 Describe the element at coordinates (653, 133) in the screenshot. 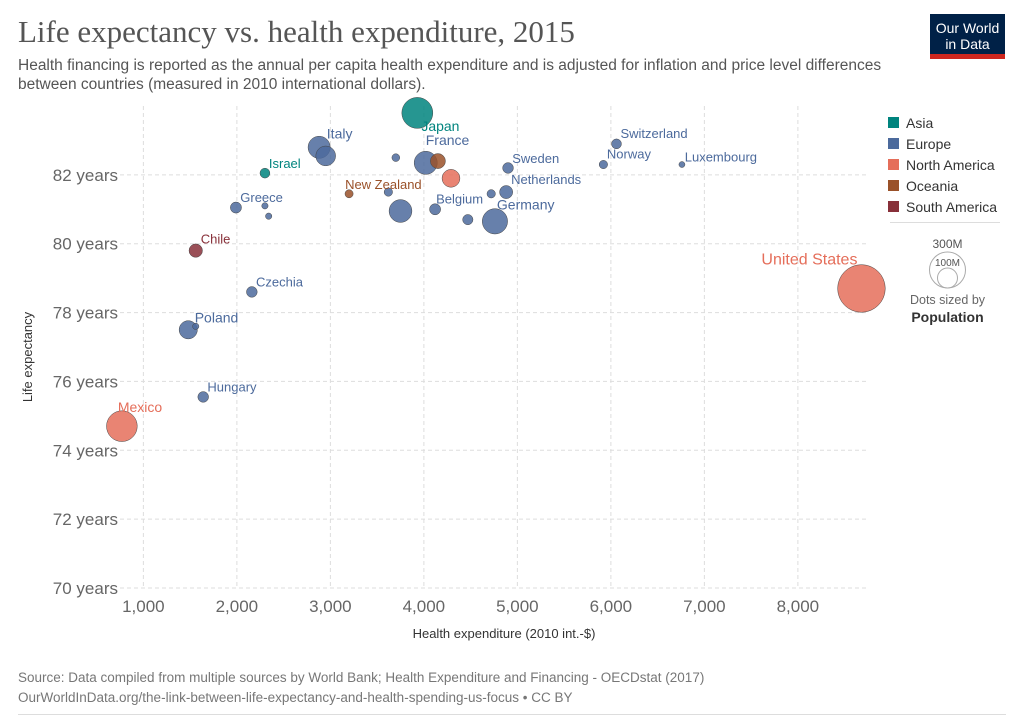

I see `point-label: Switzerland` at that location.